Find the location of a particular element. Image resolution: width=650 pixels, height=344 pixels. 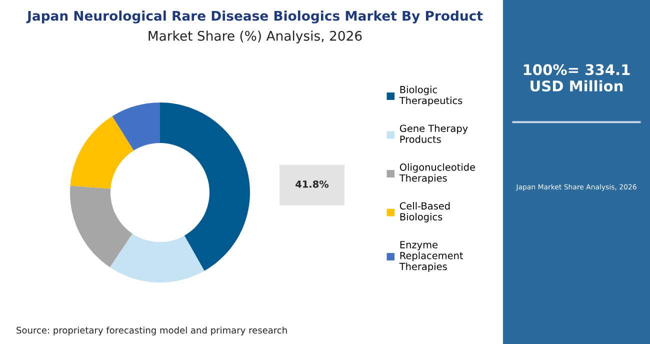

legend-label: Oligonucleotide Therapies is located at coordinates (437, 173).